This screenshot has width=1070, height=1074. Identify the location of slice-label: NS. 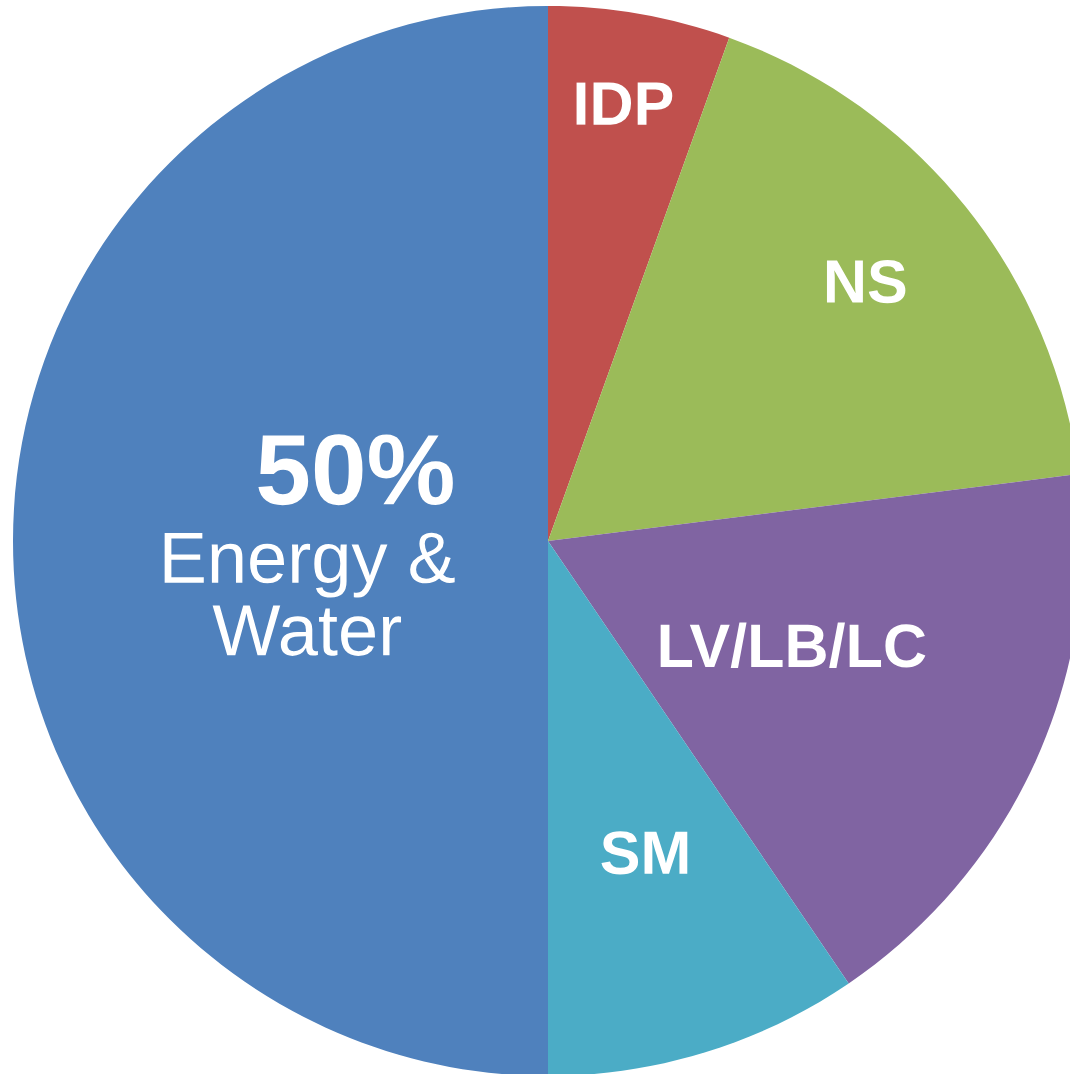
(866, 281).